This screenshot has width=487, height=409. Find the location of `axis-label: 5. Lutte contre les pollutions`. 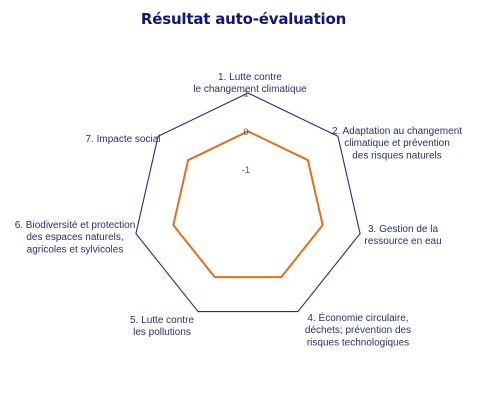

axis-label: 5. Lutte contre les pollutions is located at coordinates (162, 326).